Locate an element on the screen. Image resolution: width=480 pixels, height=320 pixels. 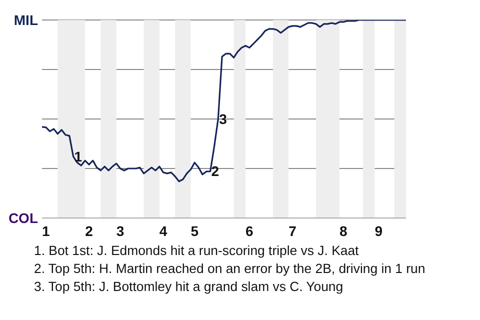
x-tick-label: 1 is located at coordinates (46, 230).